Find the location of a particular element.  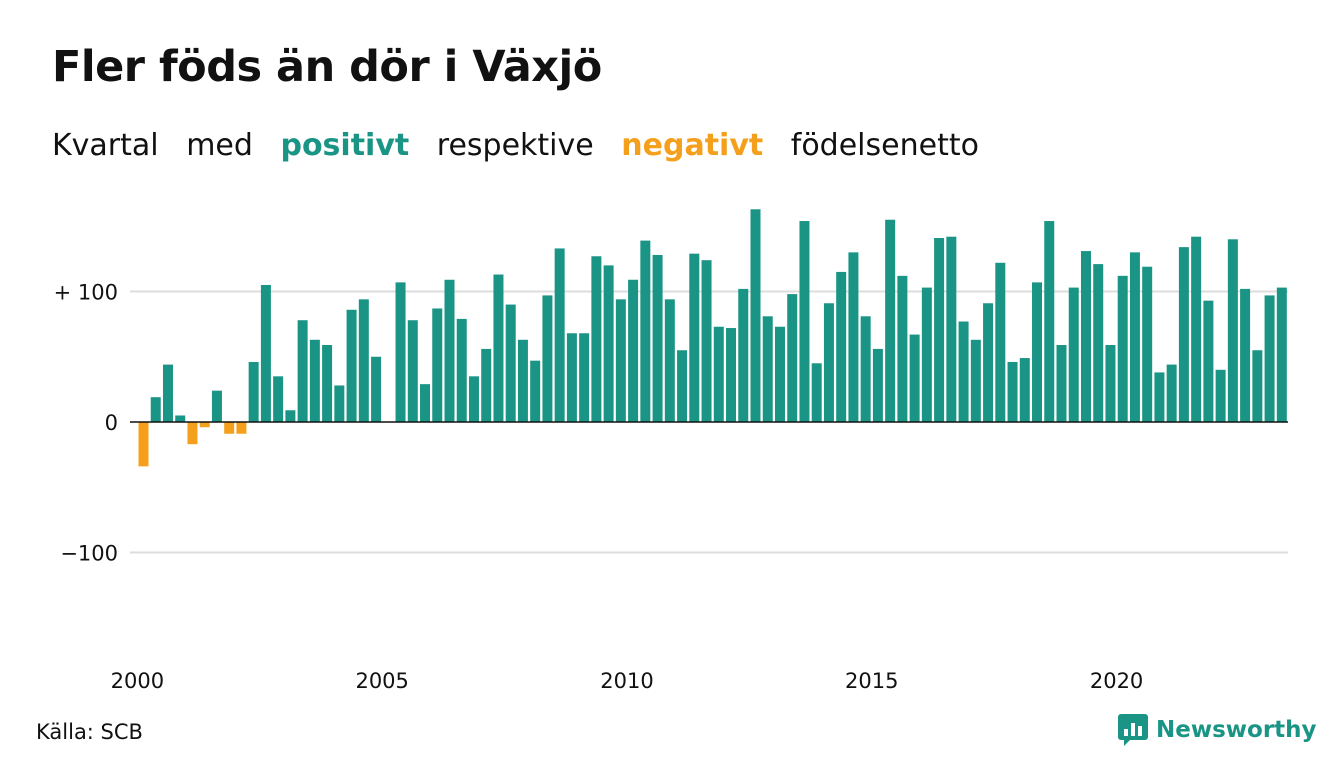

bar-2017-q3 is located at coordinates (1000, 342).